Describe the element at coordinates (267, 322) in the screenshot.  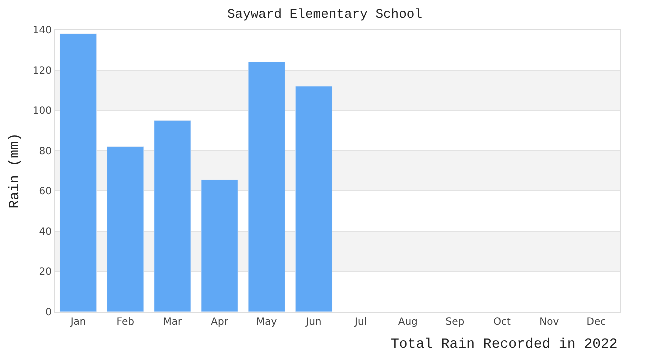
I see `x-tick-label: May` at that location.